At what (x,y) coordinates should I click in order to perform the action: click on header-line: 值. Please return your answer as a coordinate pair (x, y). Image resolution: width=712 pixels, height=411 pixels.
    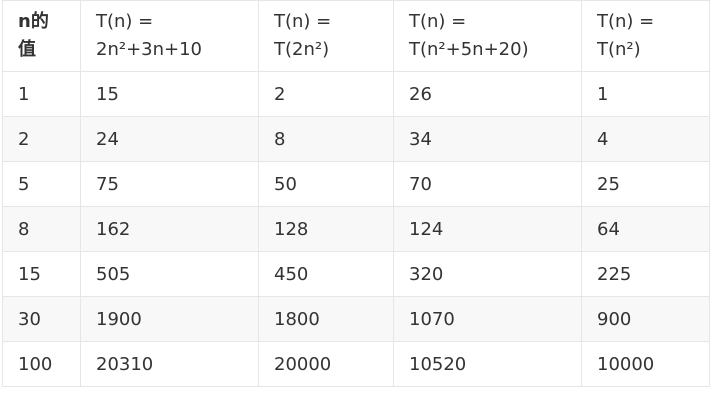
    Looking at the image, I should click on (27, 49).